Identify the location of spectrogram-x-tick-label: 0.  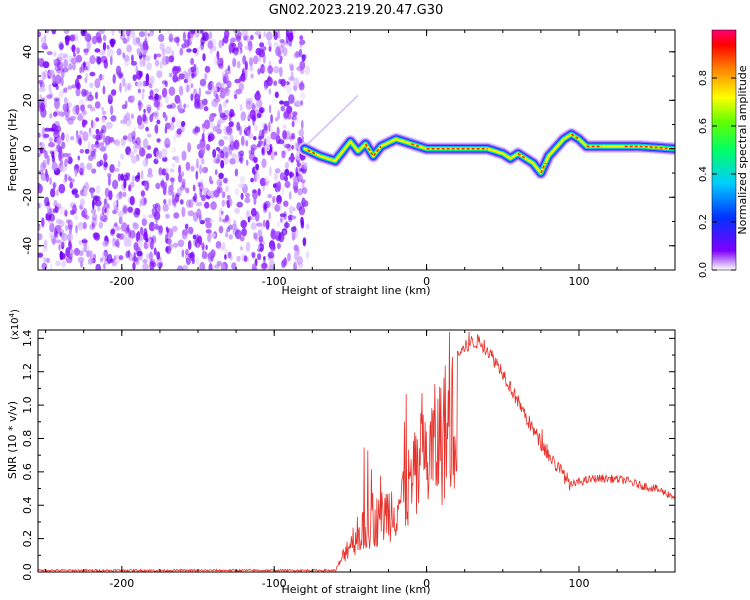
(426, 281).